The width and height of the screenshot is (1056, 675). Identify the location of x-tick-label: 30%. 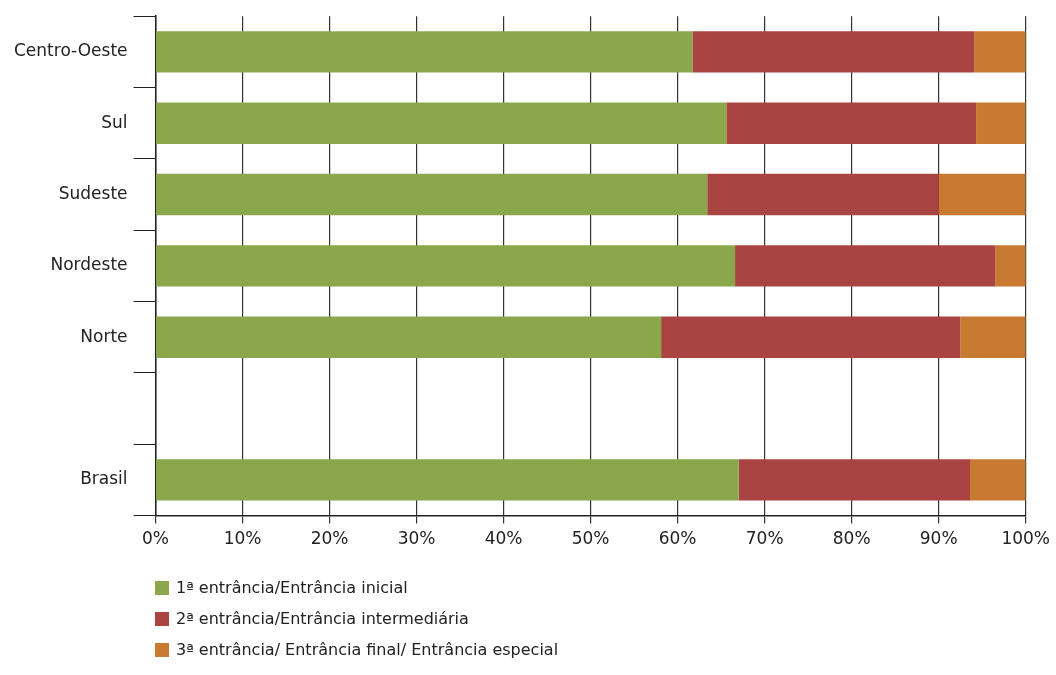
(416, 538).